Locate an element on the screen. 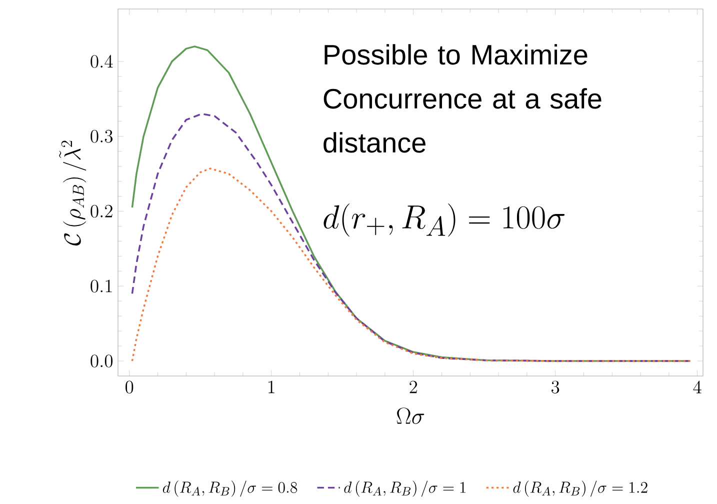  legend-label: $d\left(R_A,R_B\right)/\sigma=0.8$ is located at coordinates (230, 488).